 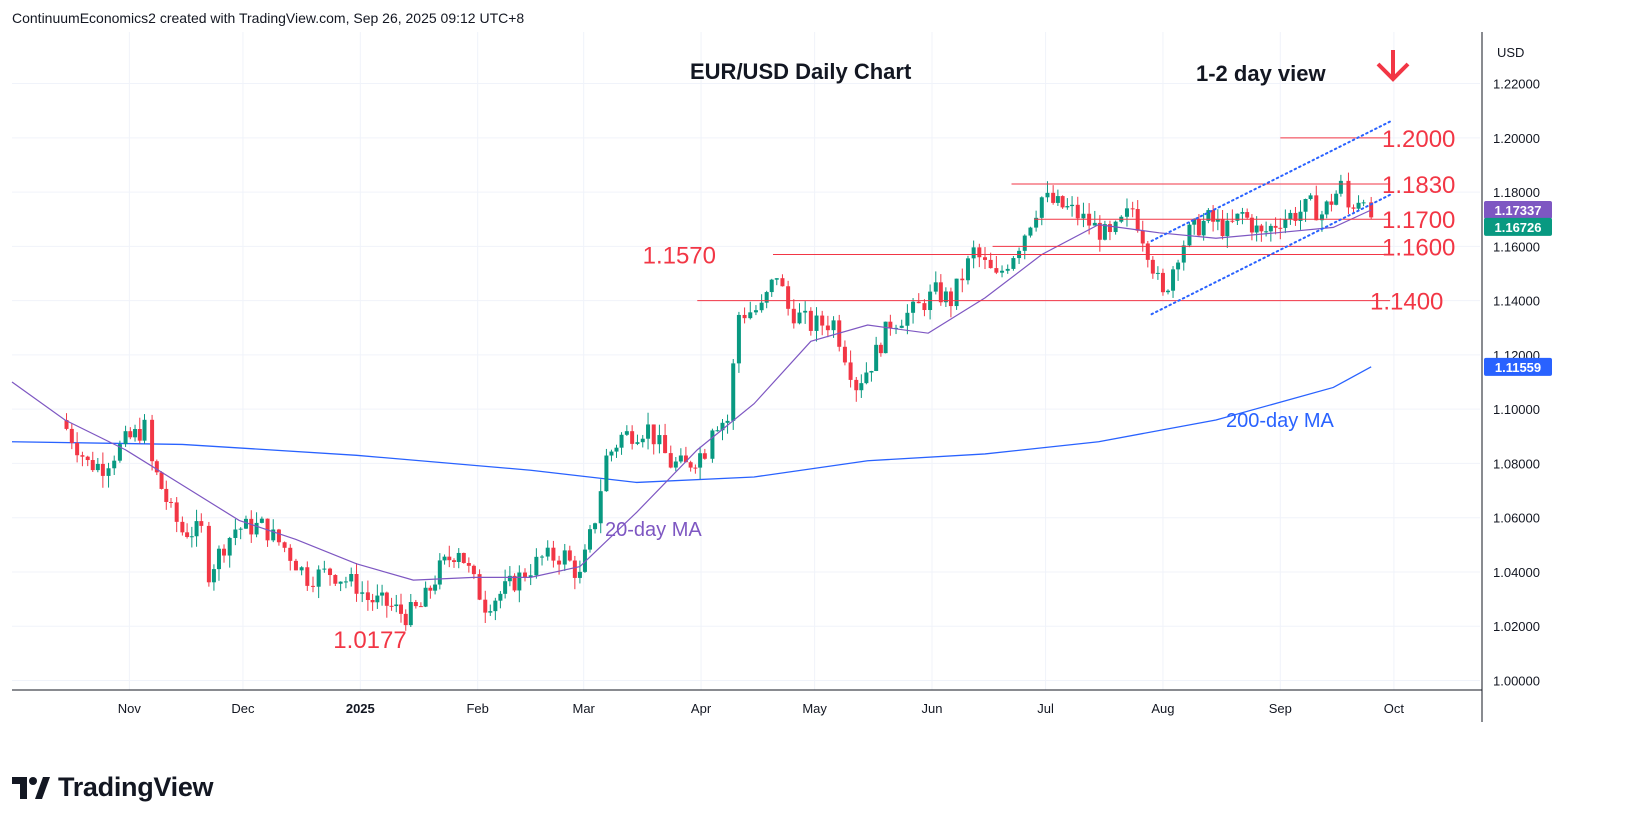 I want to click on channel-line, so click(x=1271, y=181).